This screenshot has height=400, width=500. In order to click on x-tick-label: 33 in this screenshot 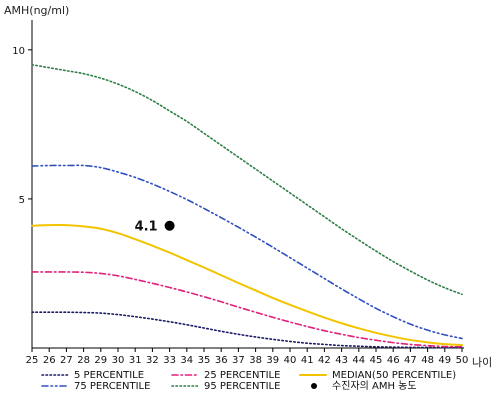, I will do `click(169, 360)`.